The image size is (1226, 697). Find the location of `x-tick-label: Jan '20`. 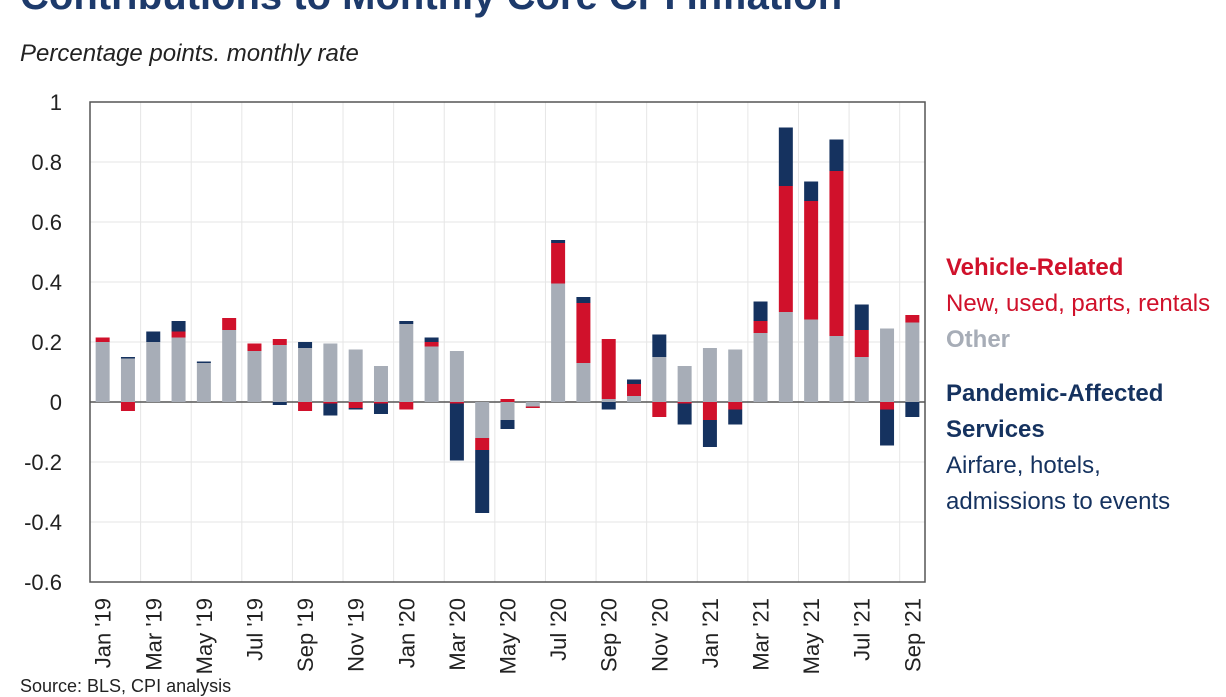

x-tick-label: Jan '20 is located at coordinates (406, 633).